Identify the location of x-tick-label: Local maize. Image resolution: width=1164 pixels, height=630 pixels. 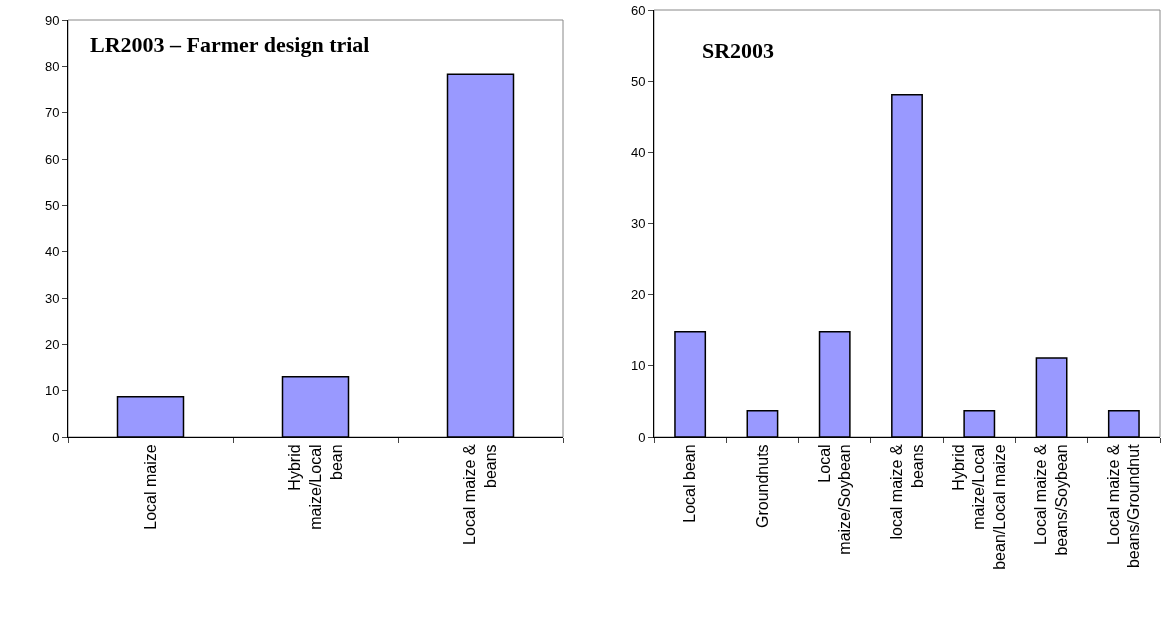
(150, 487).